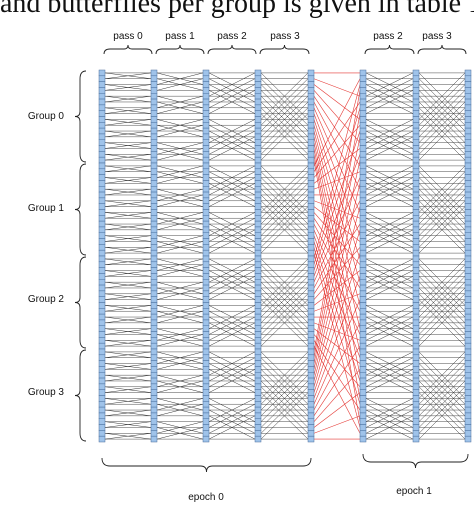 The width and height of the screenshot is (474, 507). Describe the element at coordinates (128, 36) in the screenshot. I see `pass-label-epoch0-0: pass 0` at that location.